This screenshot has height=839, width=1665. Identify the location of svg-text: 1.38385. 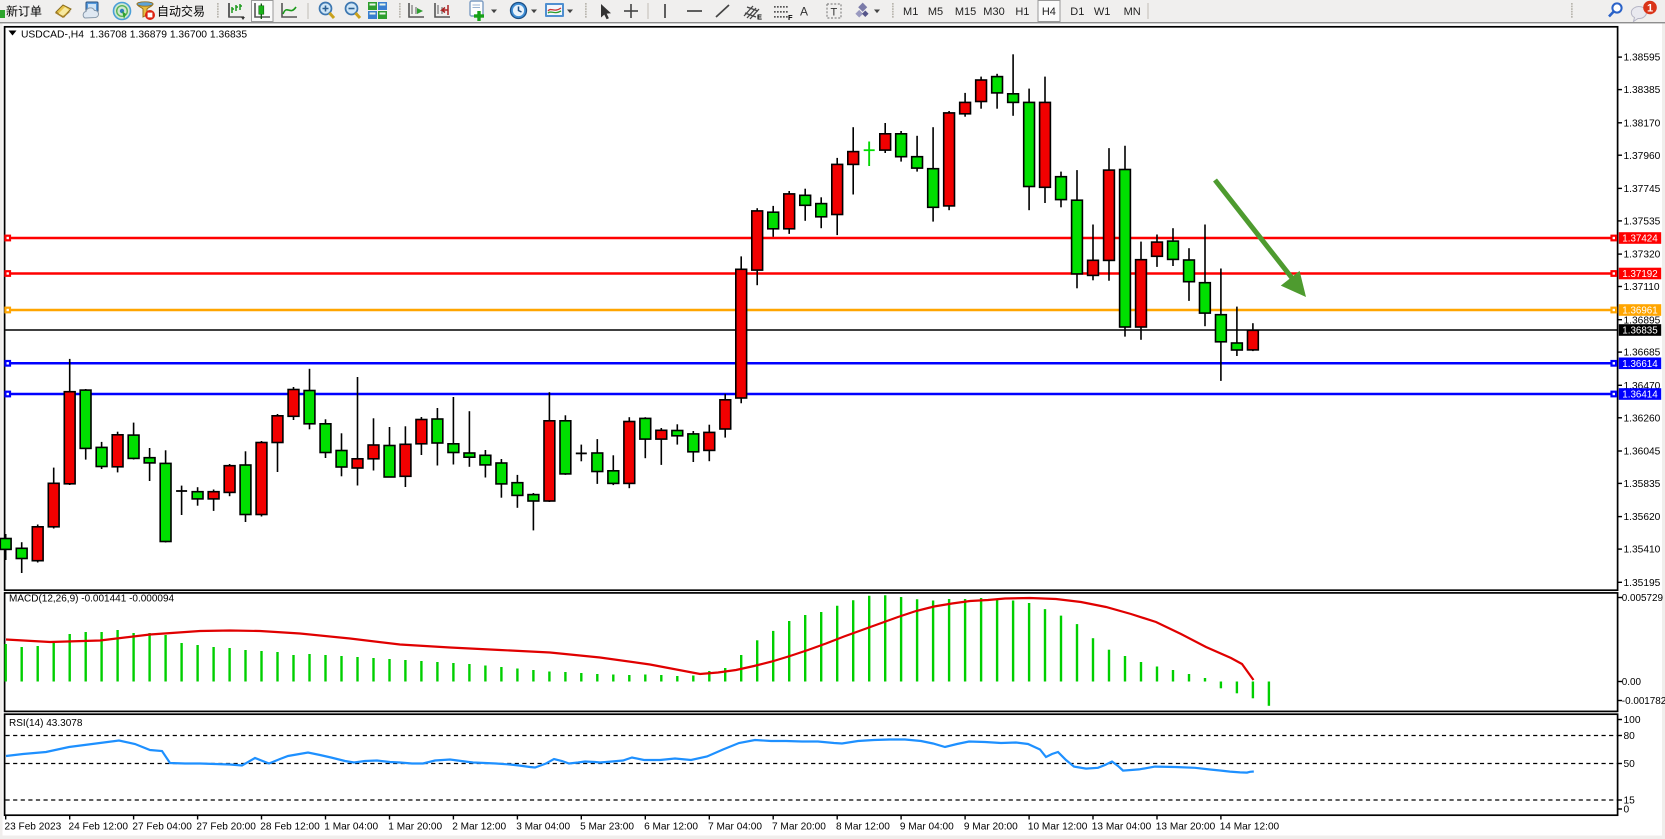
(1642, 90).